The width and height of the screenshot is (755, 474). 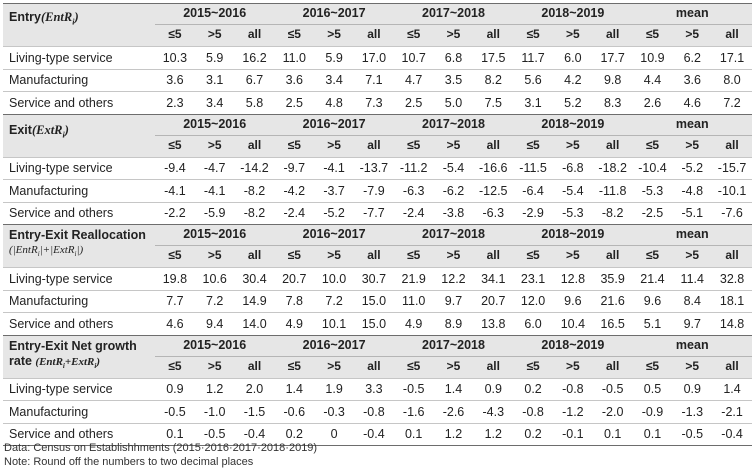 What do you see at coordinates (453, 301) in the screenshot?
I see `table-cell: 9.7` at bounding box center [453, 301].